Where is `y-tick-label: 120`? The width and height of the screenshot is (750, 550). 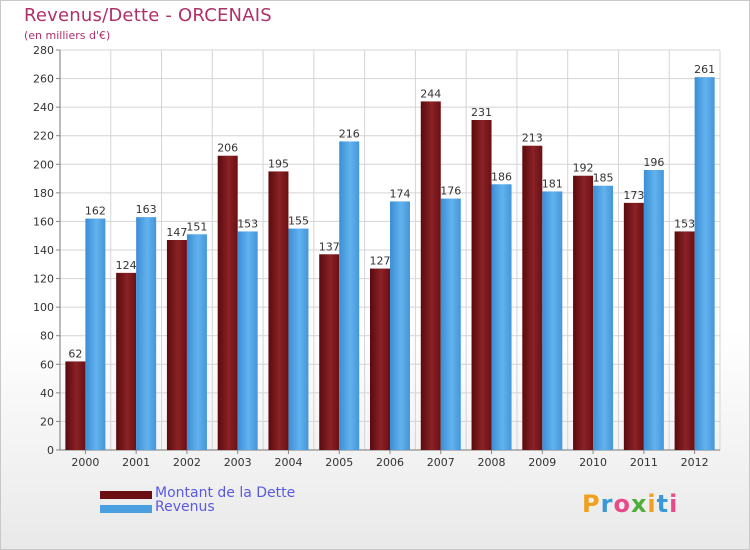
y-tick-label: 120 is located at coordinates (43, 279).